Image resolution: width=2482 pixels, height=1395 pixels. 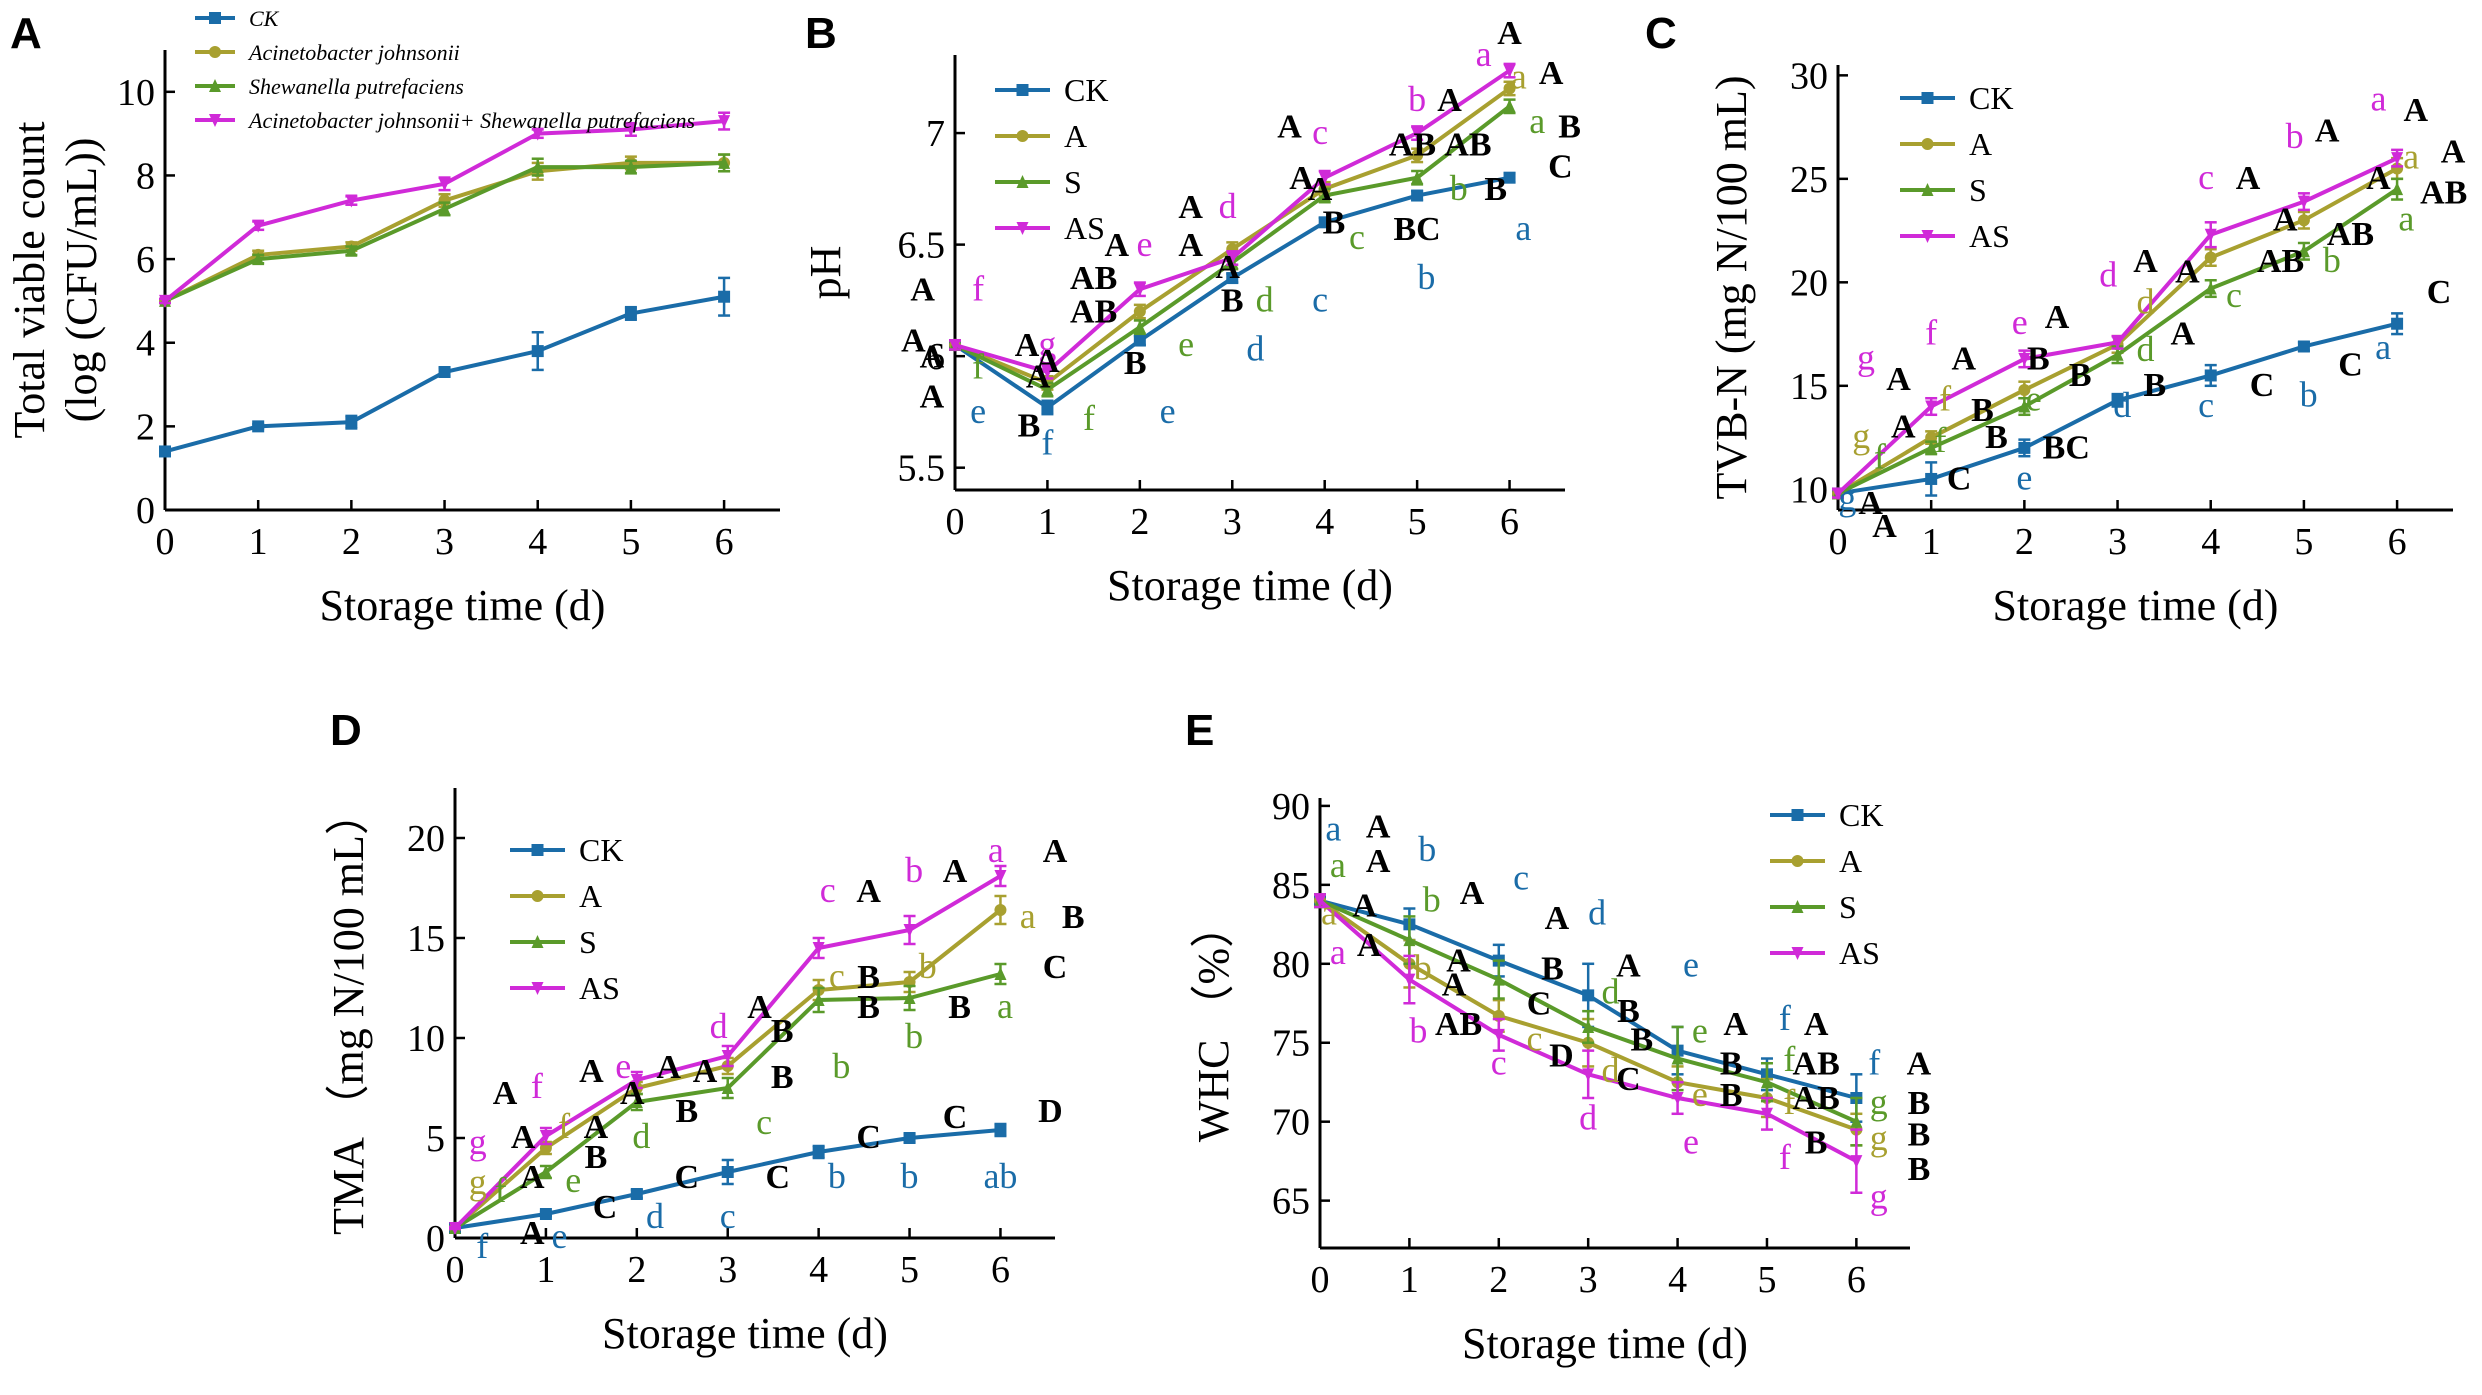 What do you see at coordinates (351, 542) in the screenshot?
I see `x-tick-label: 2` at bounding box center [351, 542].